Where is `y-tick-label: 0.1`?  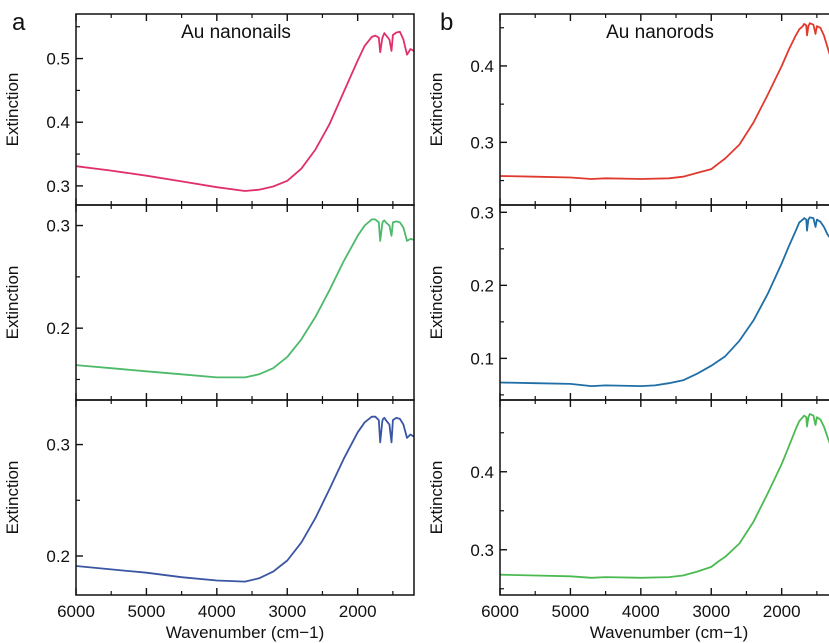 y-tick-label: 0.1 is located at coordinates (482, 358).